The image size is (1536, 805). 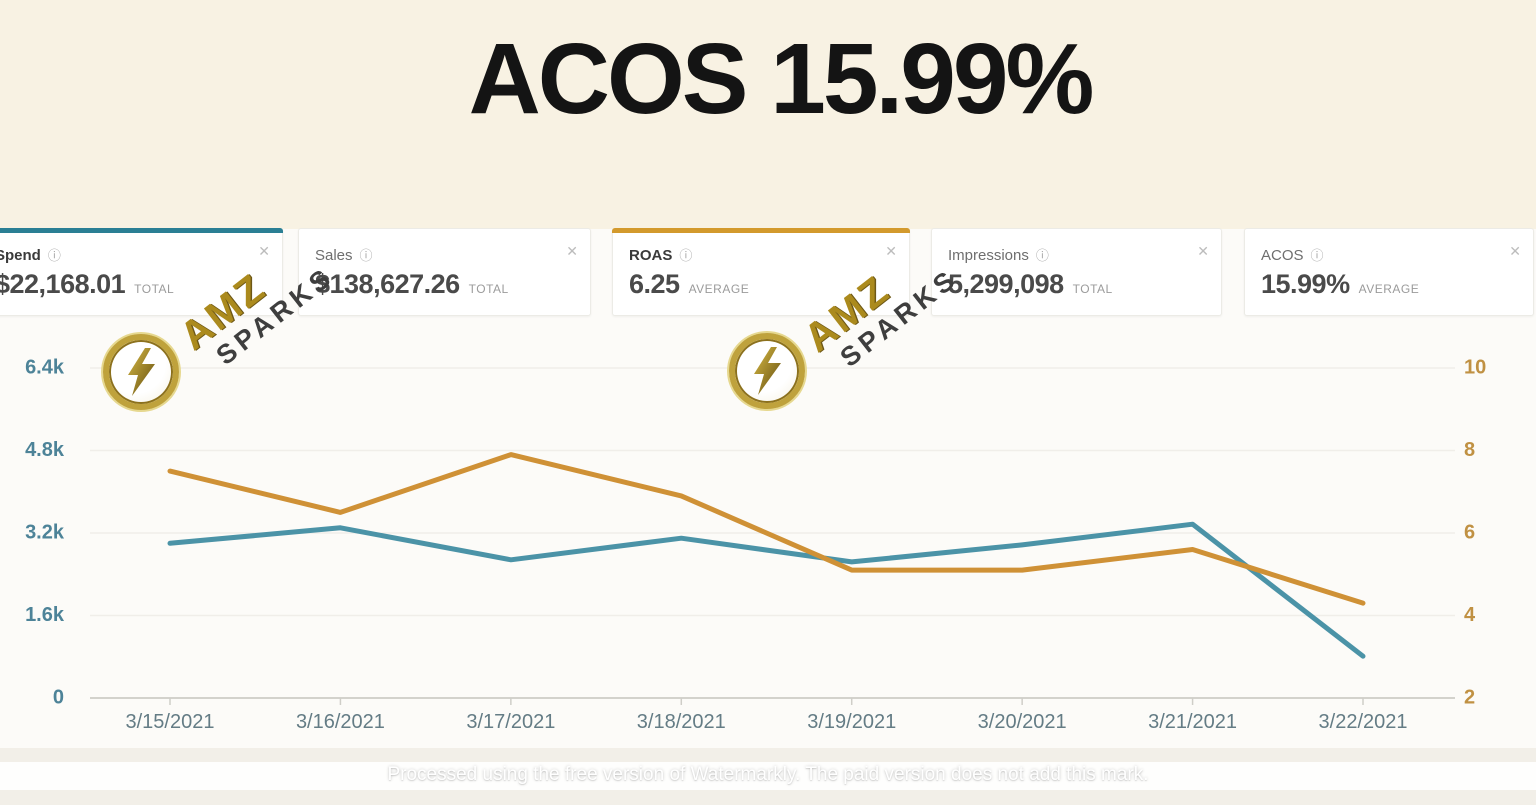 I want to click on metric-card-impressions: Impressions ⓘ ✕ 5,299,098 TOTAL, so click(x=1076, y=272).